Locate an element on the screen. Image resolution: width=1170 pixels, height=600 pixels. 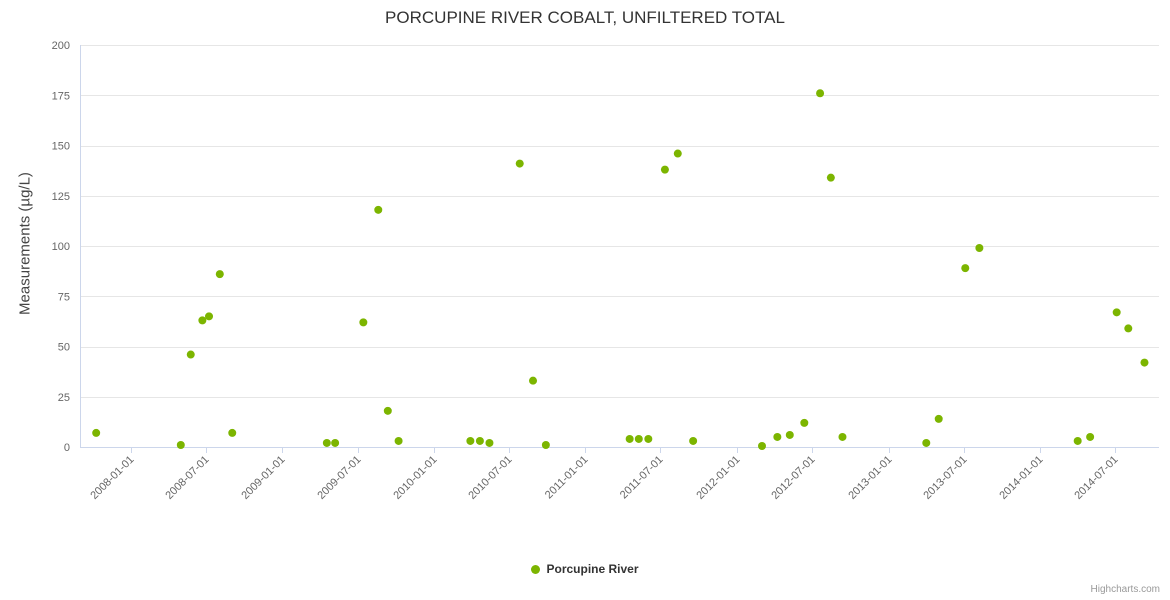
y-tick-label: 125 is located at coordinates (61, 197).